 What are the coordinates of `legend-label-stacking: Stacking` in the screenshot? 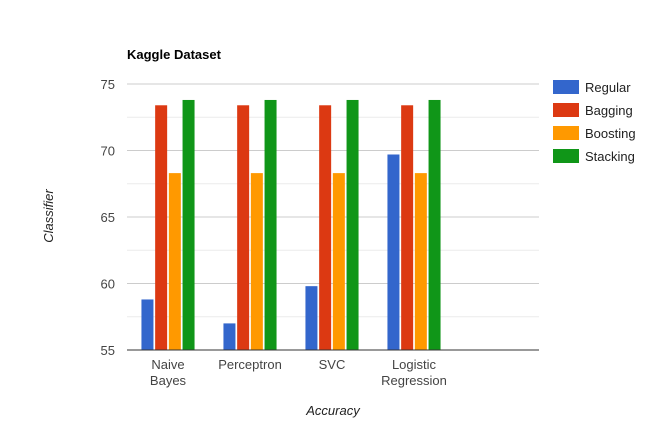 It's located at (610, 156).